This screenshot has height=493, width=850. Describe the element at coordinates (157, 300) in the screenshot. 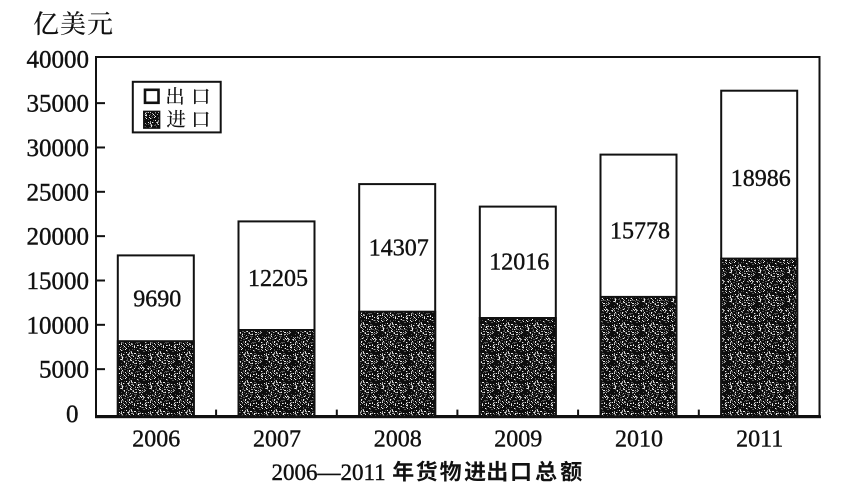

I see `svg-text: 9690` at that location.